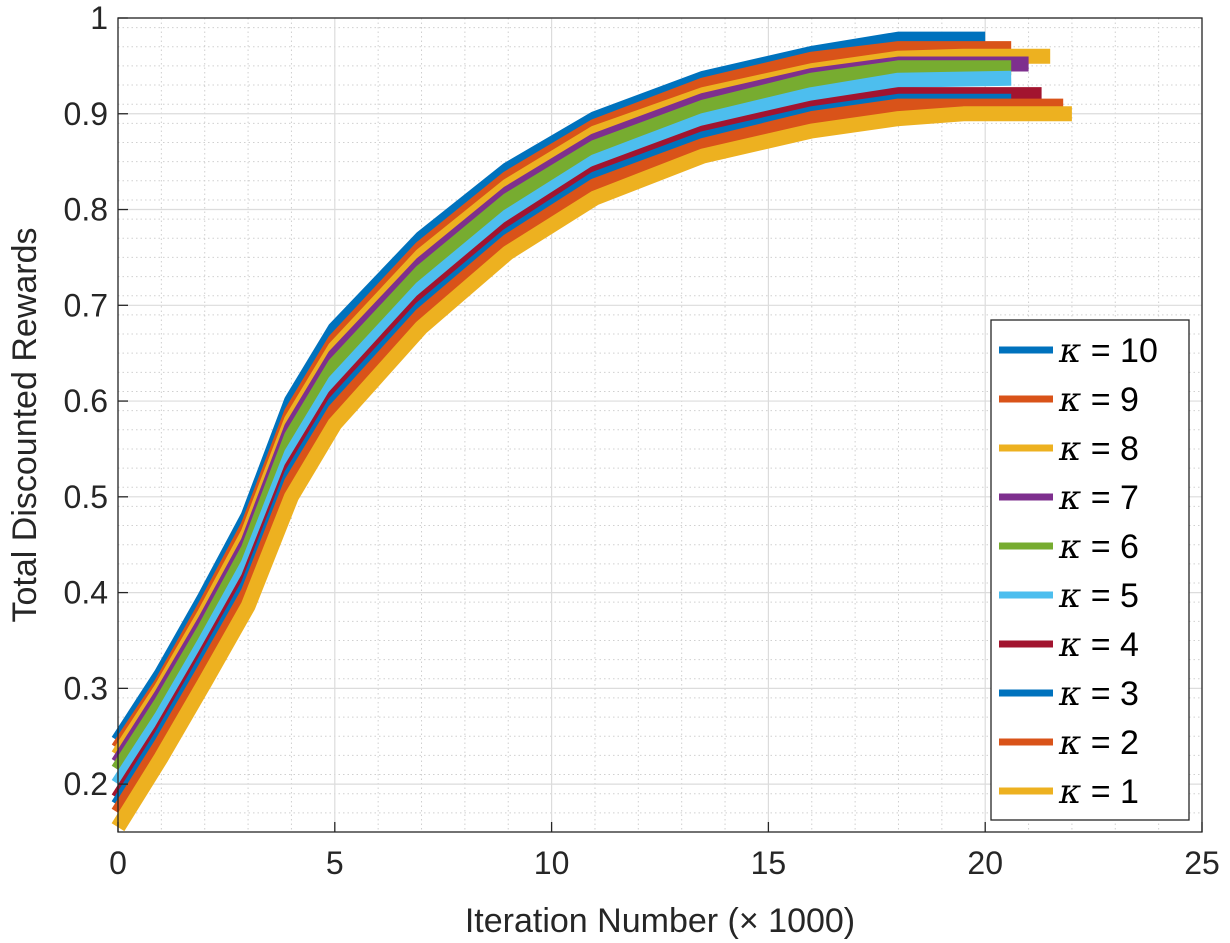  I want to click on x-tick-label: 10, so click(552, 863).